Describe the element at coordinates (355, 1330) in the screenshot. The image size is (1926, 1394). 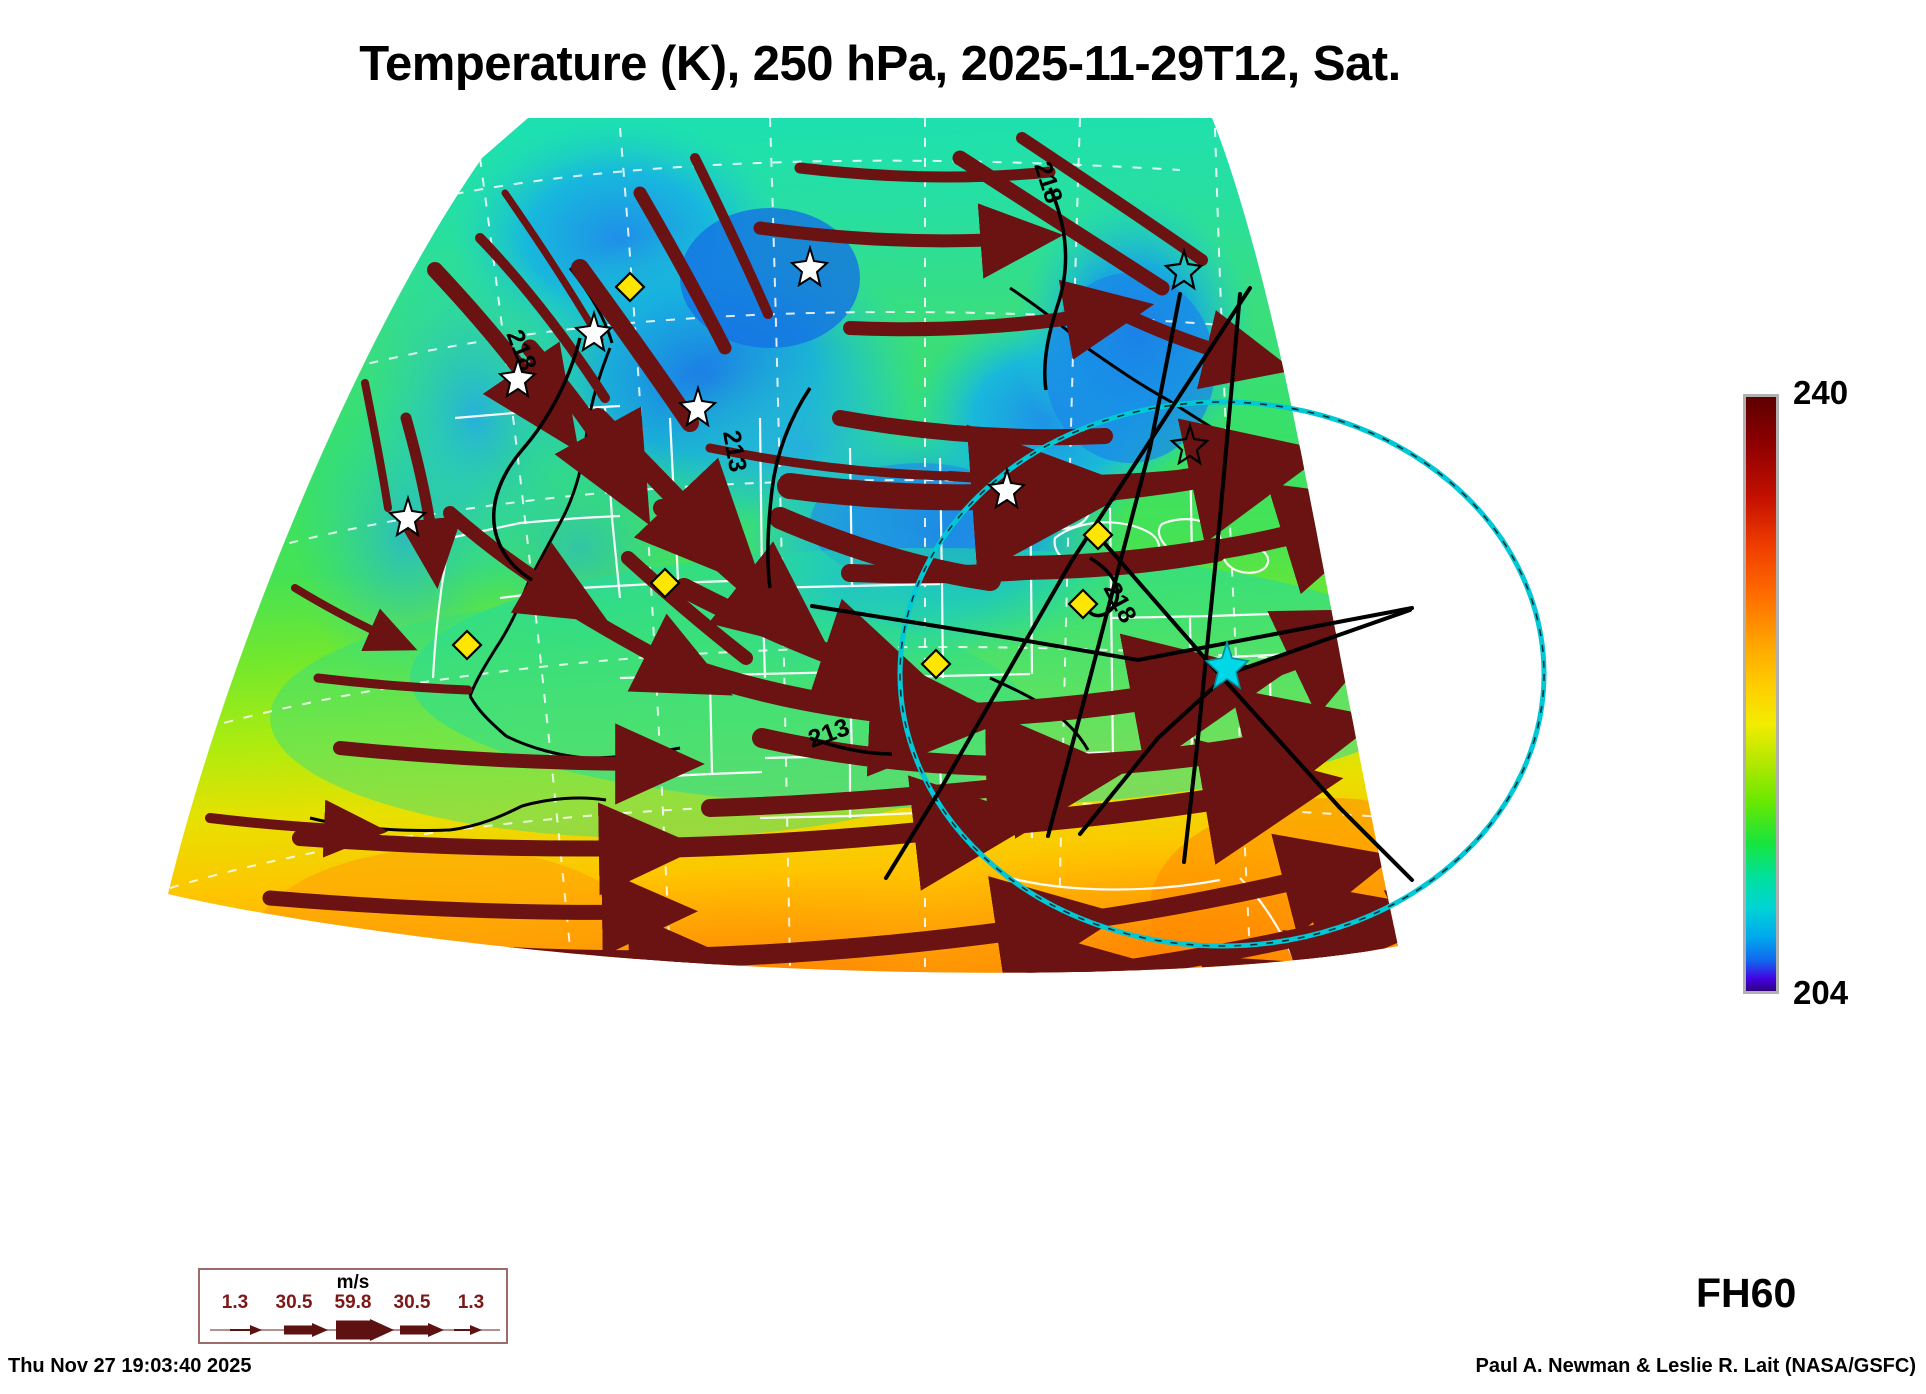
I see `wind-legend-arrows` at that location.